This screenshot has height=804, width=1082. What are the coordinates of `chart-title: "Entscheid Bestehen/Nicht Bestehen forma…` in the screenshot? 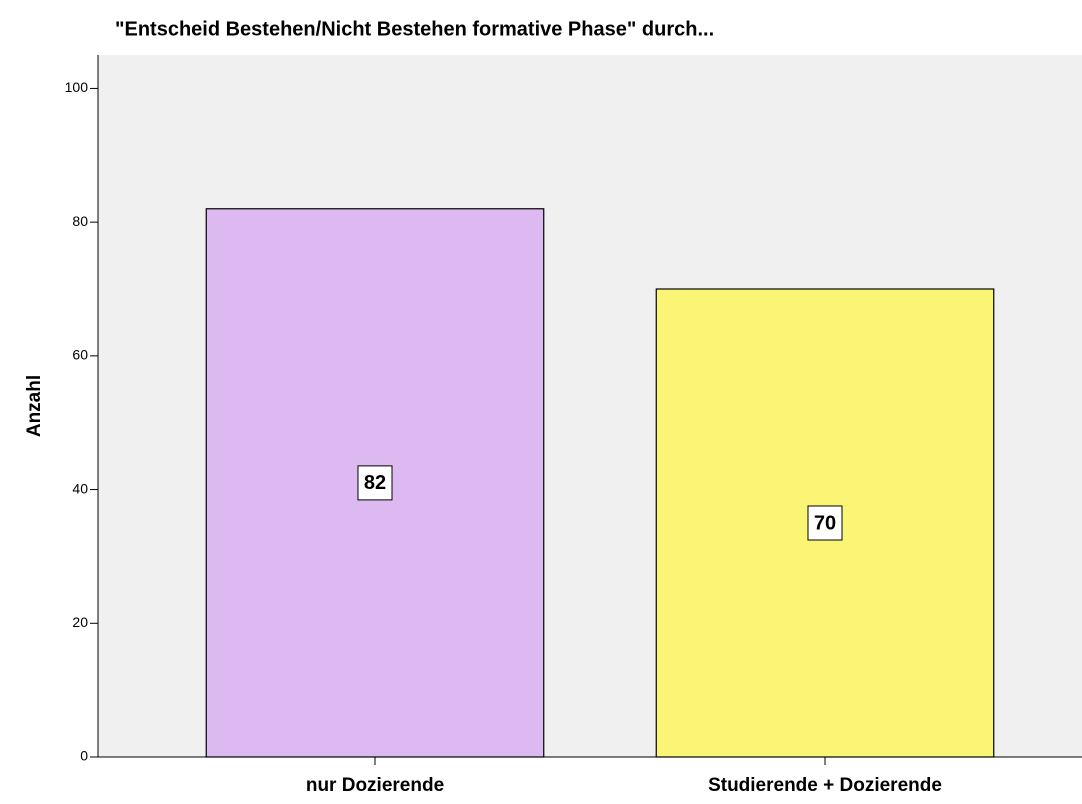 It's located at (414, 29).